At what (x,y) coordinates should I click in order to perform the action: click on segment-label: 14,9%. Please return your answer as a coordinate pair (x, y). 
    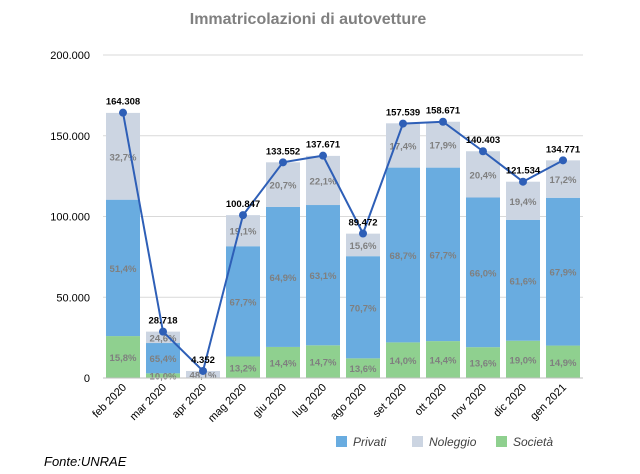
    Looking at the image, I should click on (563, 363).